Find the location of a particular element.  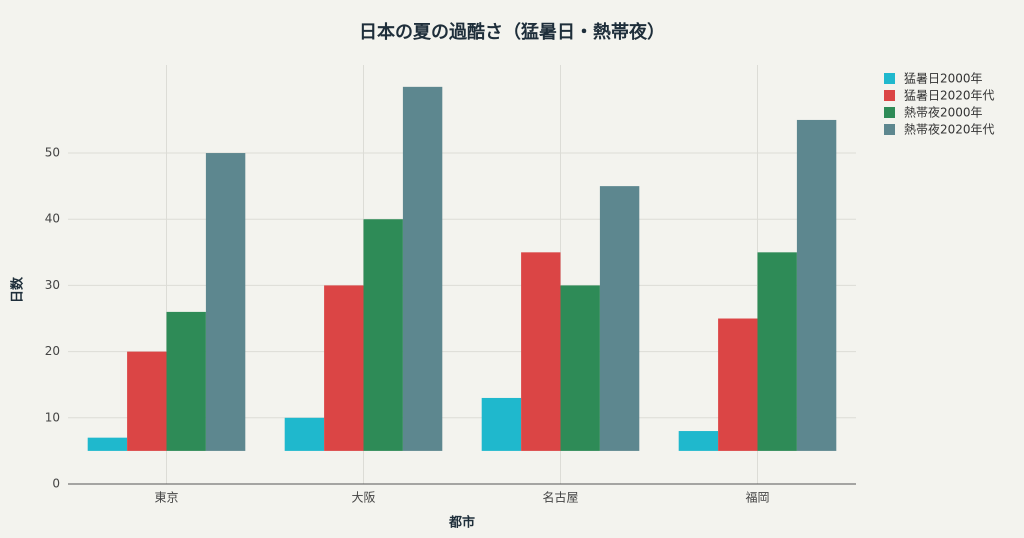

legend-label: 猛暑日2000年 is located at coordinates (943, 79).